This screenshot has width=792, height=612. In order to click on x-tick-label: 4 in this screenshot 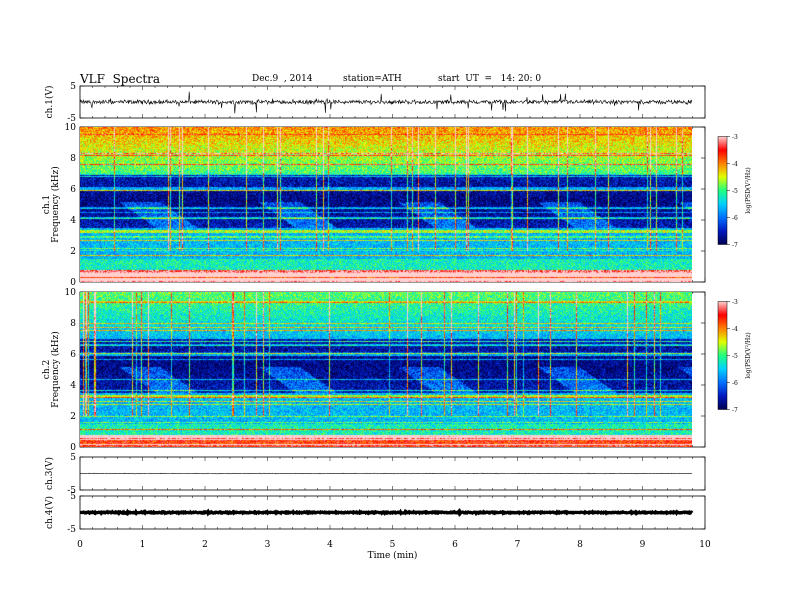, I will do `click(330, 545)`.